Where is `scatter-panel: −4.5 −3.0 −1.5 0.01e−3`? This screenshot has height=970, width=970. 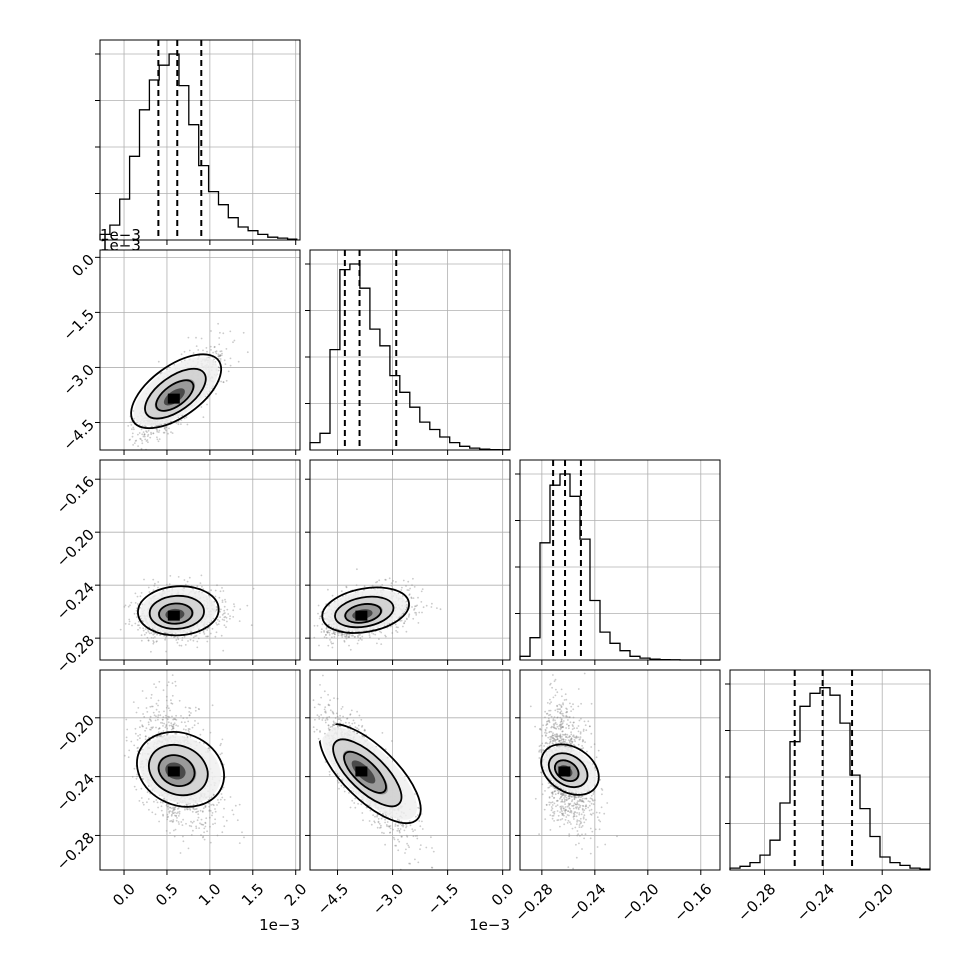 scatter-panel: −4.5 −3.0 −1.5 0.01e−3 is located at coordinates (180, 340).